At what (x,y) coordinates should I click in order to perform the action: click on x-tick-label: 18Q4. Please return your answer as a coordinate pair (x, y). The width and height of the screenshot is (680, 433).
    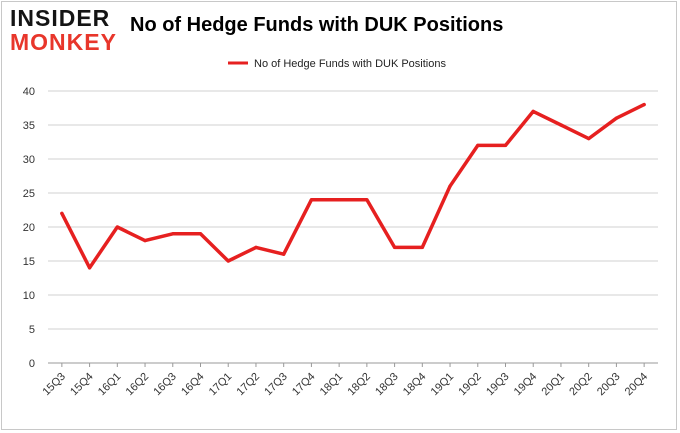
    Looking at the image, I should click on (415, 385).